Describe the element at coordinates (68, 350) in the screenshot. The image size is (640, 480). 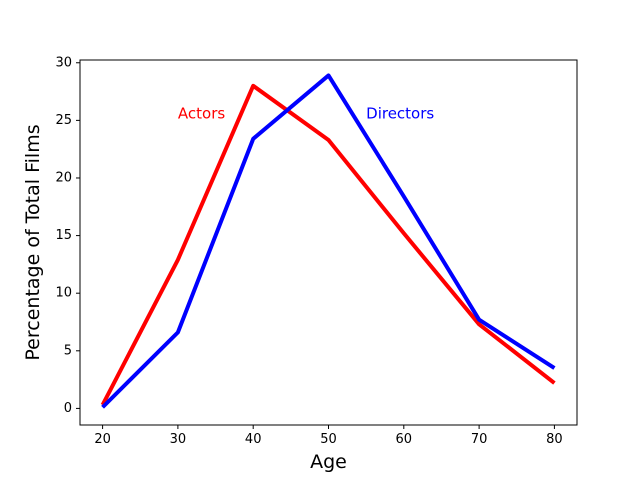
I see `y-tick-label: 5` at that location.